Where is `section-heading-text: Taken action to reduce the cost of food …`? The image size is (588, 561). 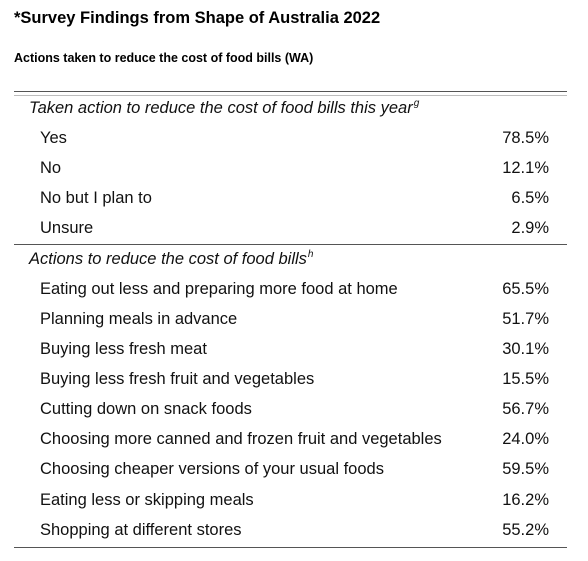
section-heading-text: Taken action to reduce the cost of food … is located at coordinates (221, 108).